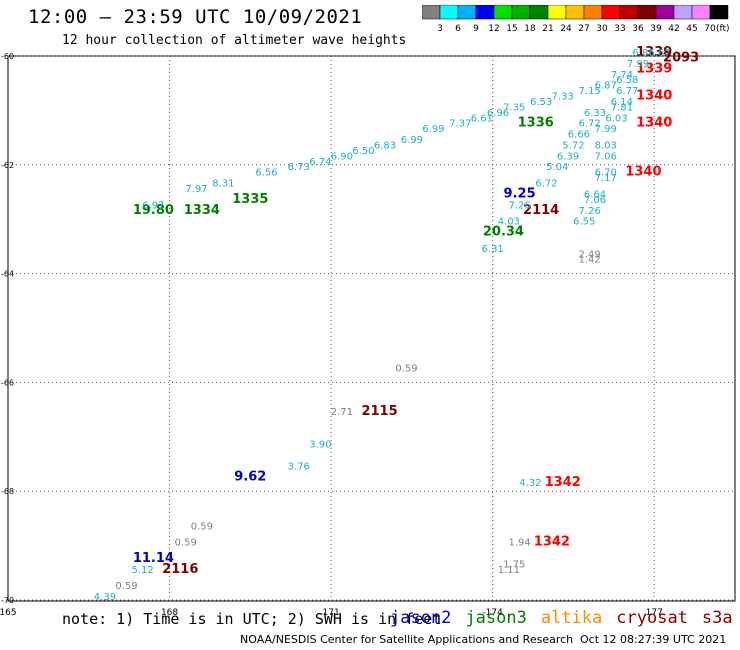  I want to click on scale-label: 21, so click(547, 29).